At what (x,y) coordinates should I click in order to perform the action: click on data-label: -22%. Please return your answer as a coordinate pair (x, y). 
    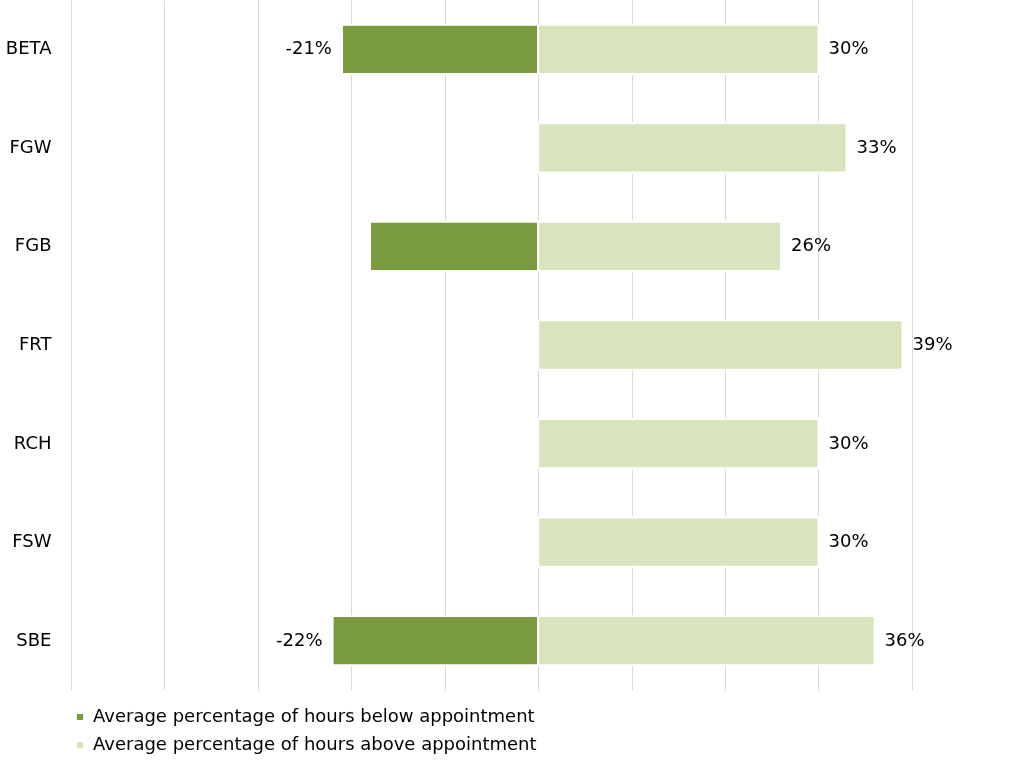
    Looking at the image, I should click on (299, 639).